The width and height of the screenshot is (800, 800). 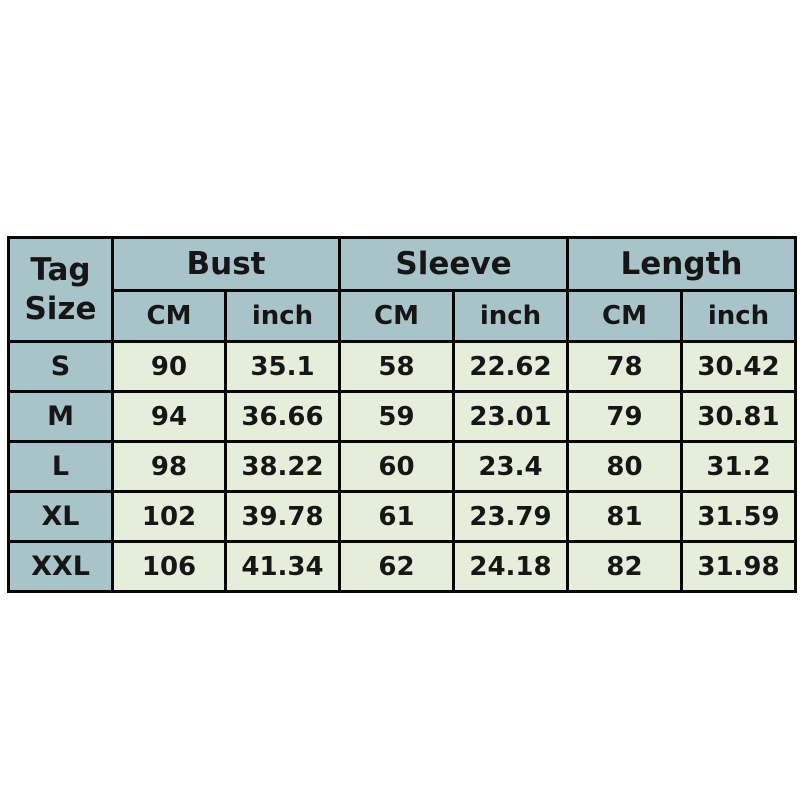 What do you see at coordinates (510, 416) in the screenshot?
I see `value-cell: 23.01` at bounding box center [510, 416].